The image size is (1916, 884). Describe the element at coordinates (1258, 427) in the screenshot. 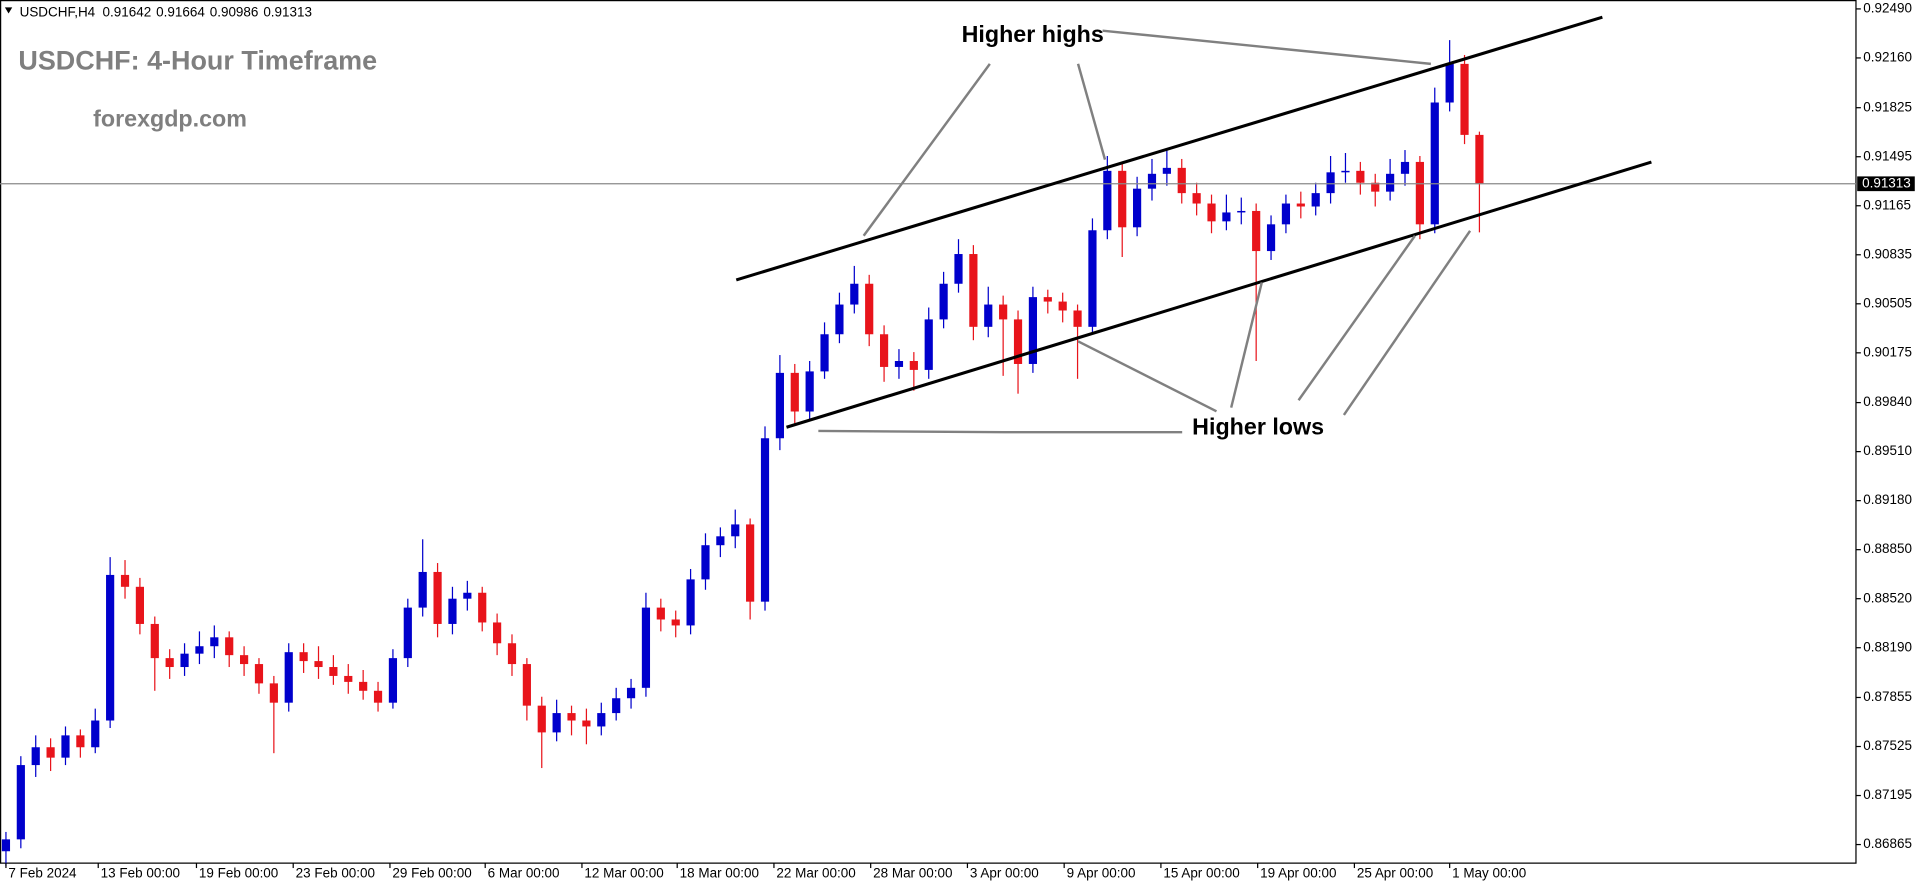

I see `annotation: Higher lows` at that location.